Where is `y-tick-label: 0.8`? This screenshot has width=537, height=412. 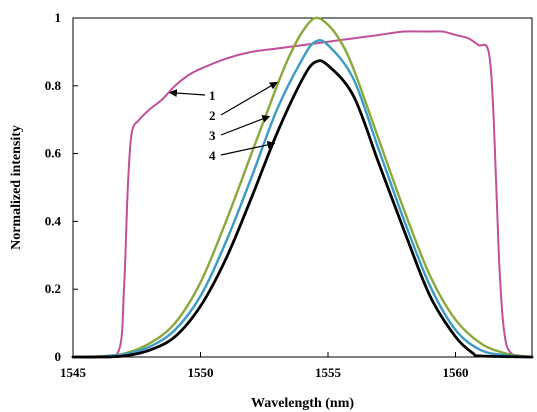 y-tick-label: 0.8 is located at coordinates (53, 85).